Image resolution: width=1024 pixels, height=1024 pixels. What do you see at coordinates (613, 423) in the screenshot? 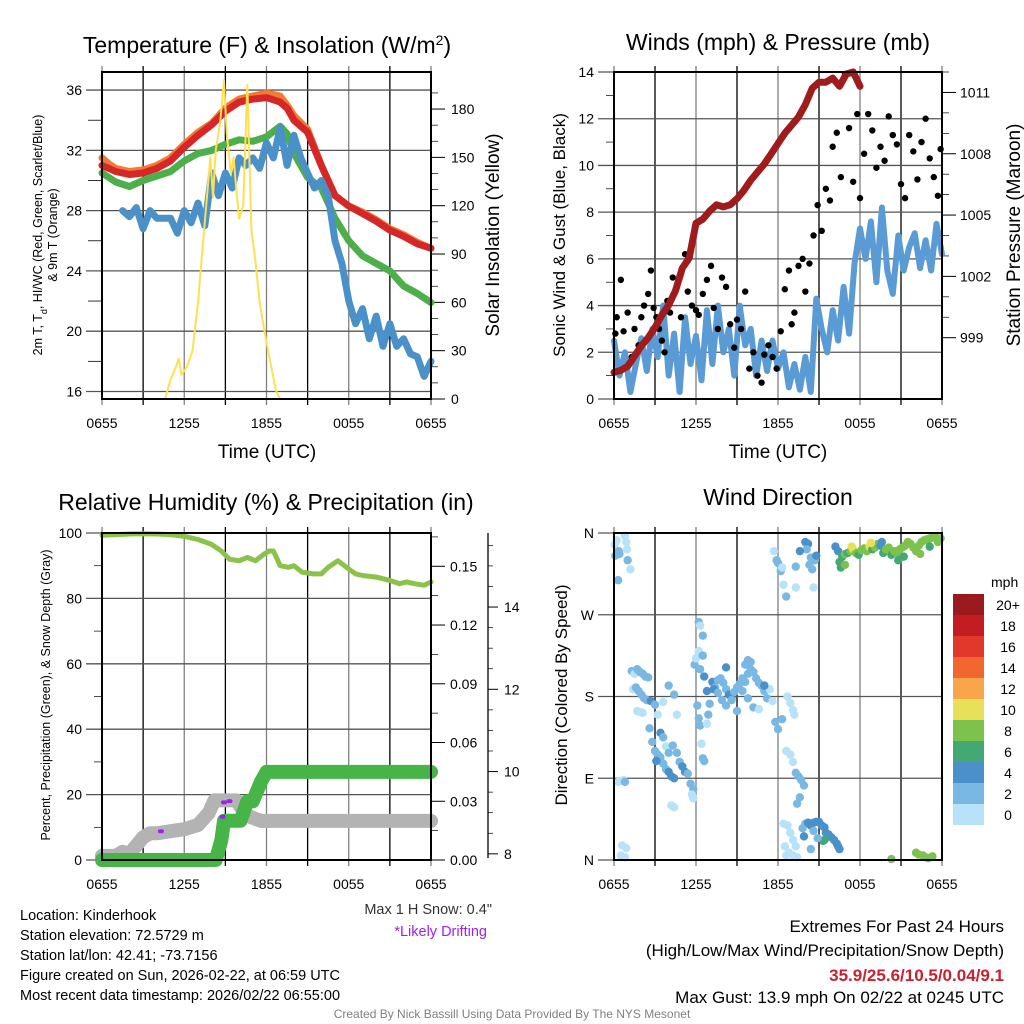
I see `wind-xtick-label: 0655` at bounding box center [613, 423].